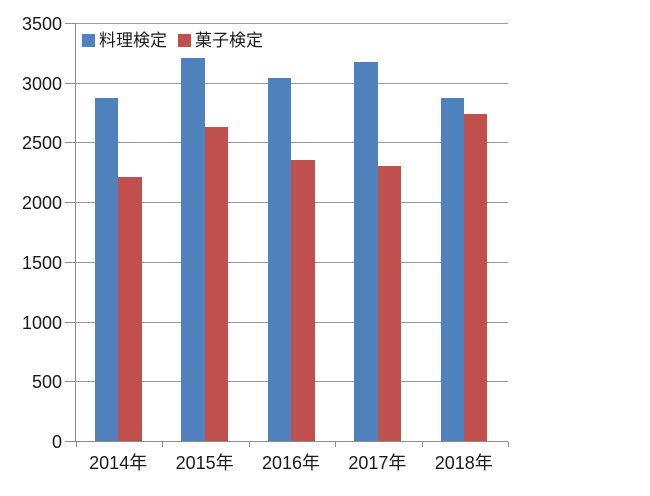  What do you see at coordinates (291, 463) in the screenshot?
I see `x-axis-label: 2016年` at bounding box center [291, 463].